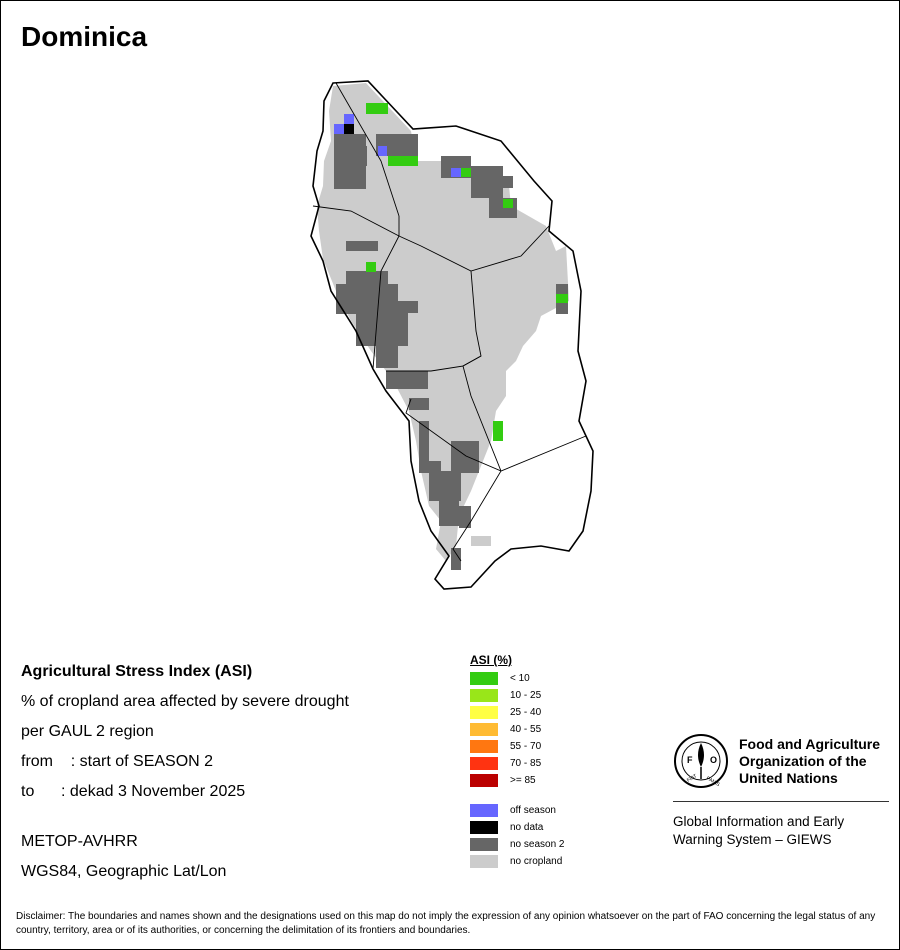  I want to click on legend-item: 55 - 70, so click(517, 746).